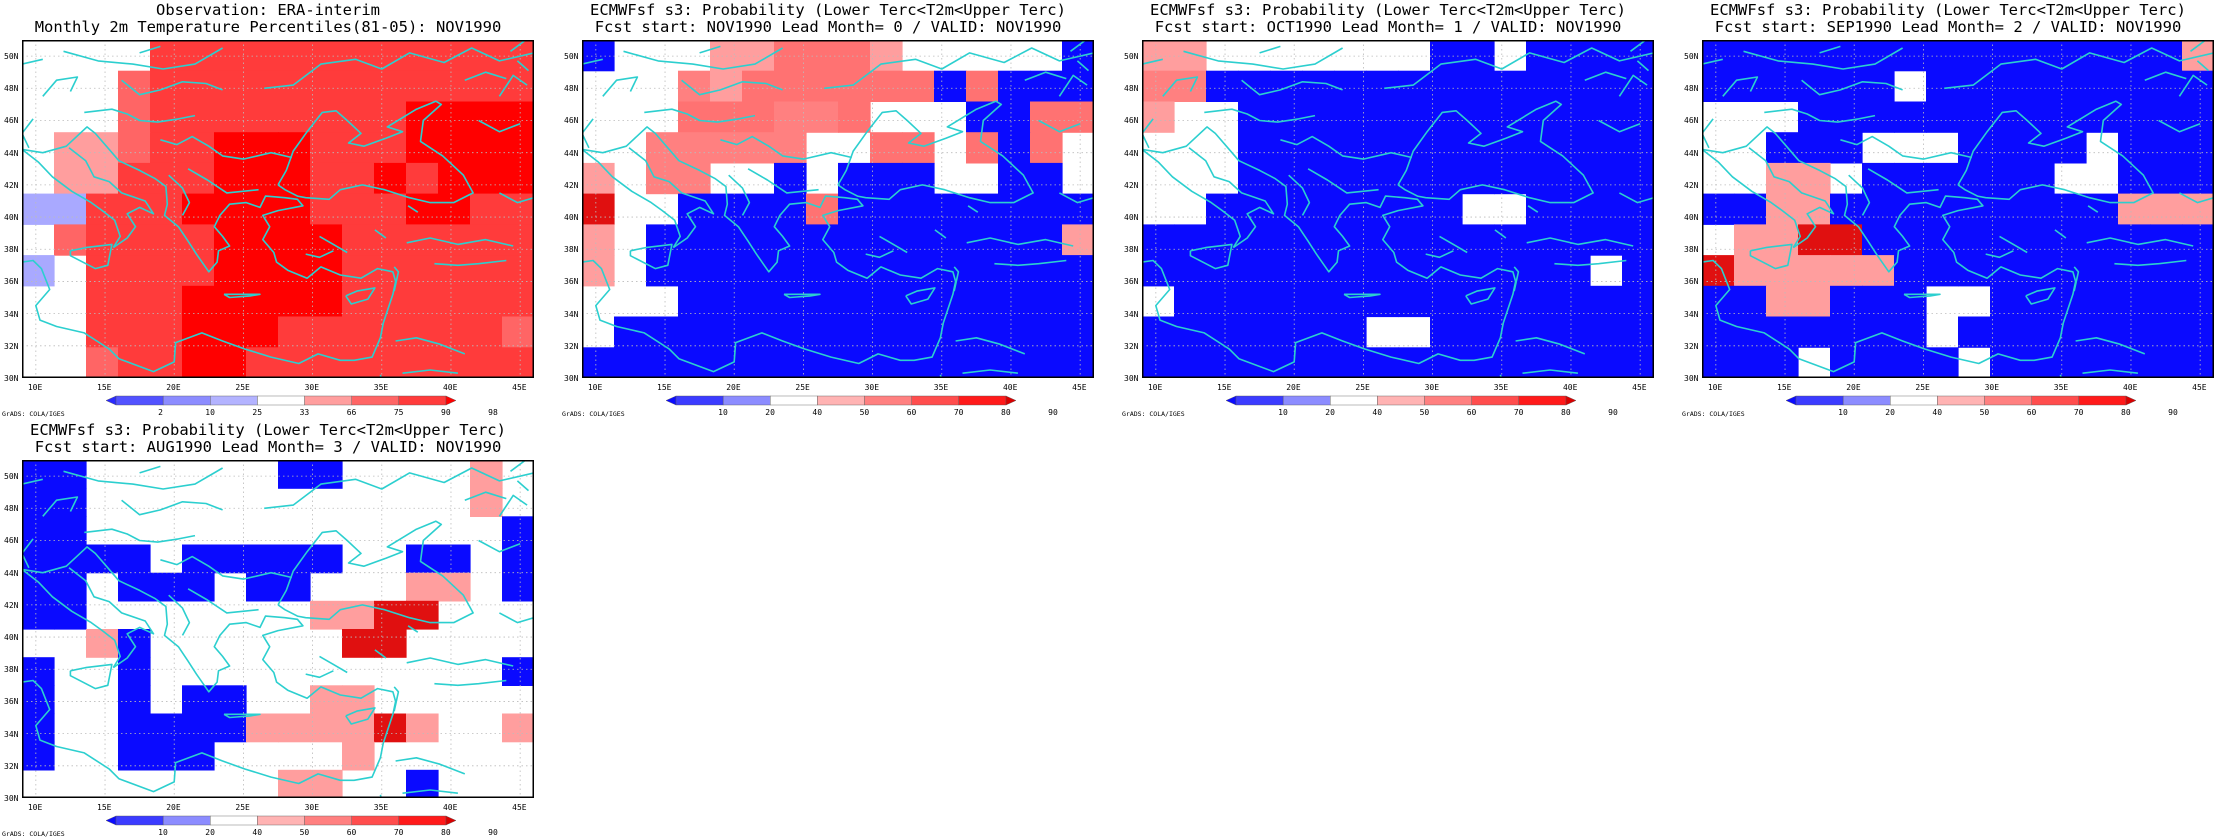 This screenshot has width=2240, height=840. I want to click on lat-tick-label: 36N, so click(11, 282).